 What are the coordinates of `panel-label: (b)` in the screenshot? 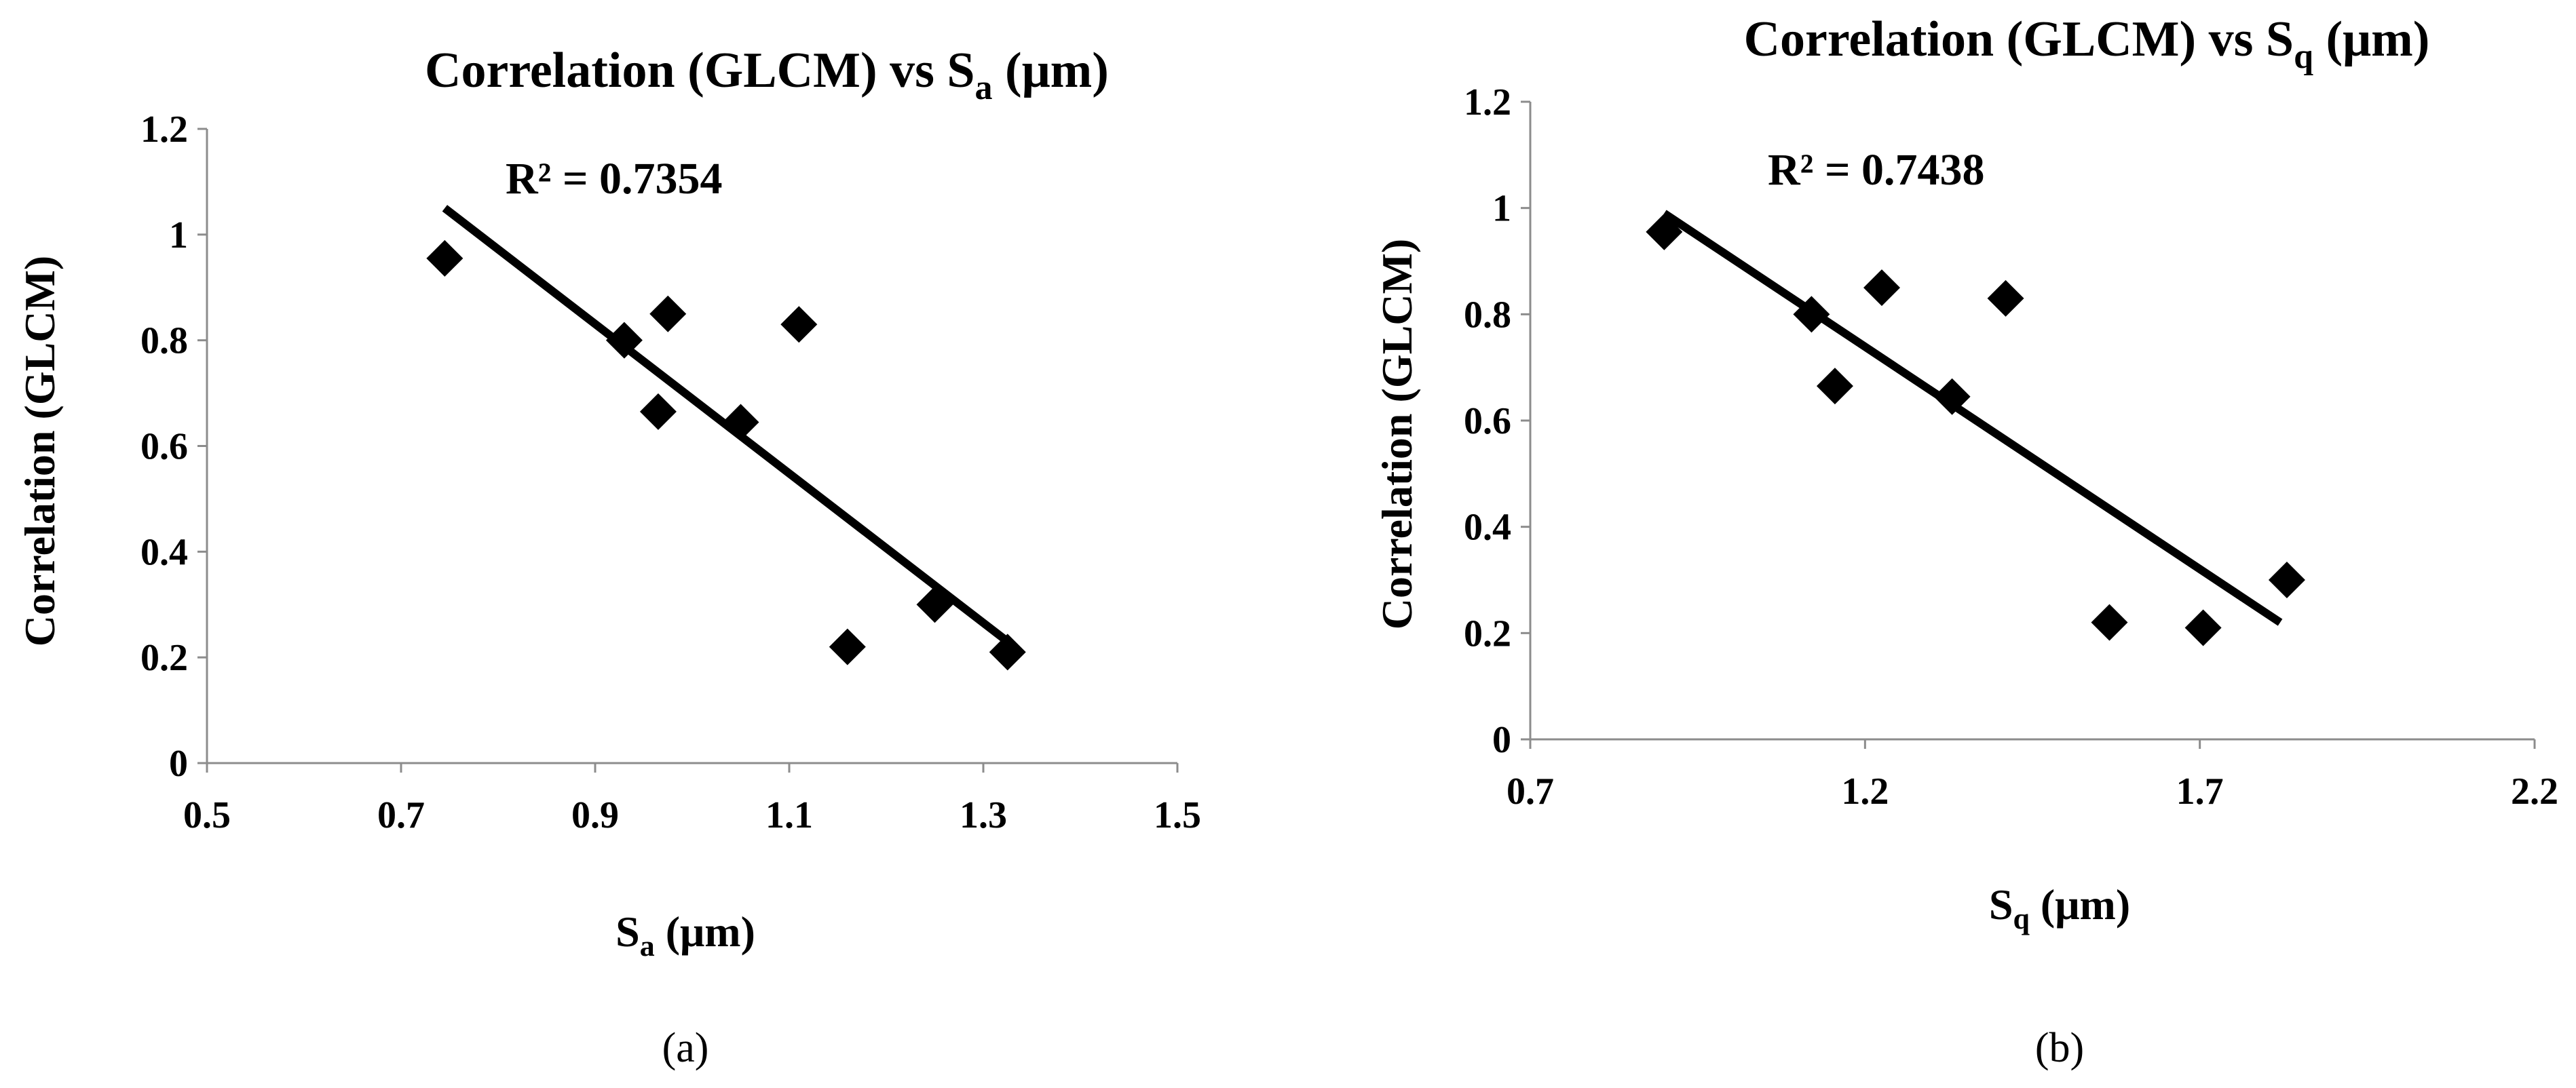 It's located at (2059, 1048).